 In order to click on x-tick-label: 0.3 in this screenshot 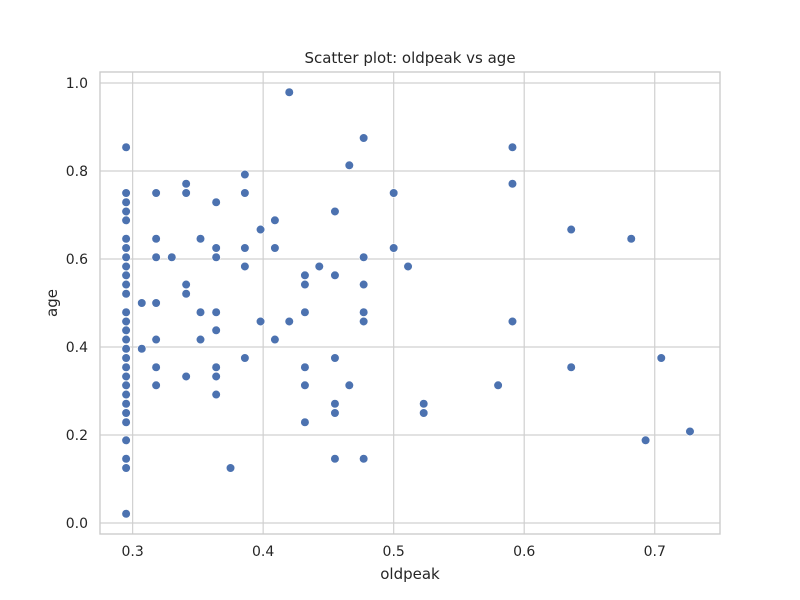, I will do `click(132, 552)`.